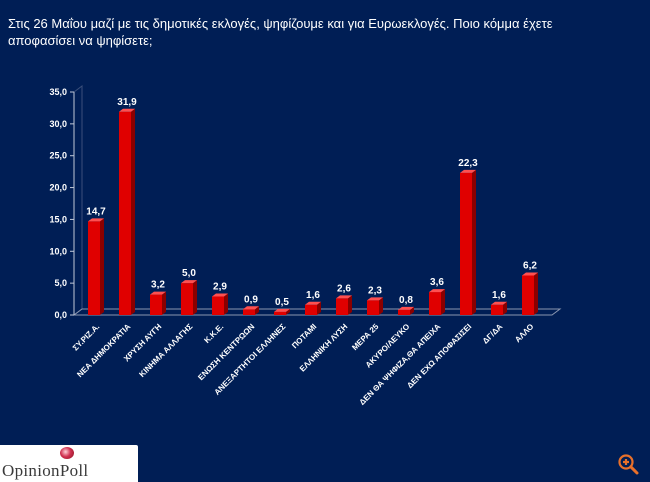 This screenshot has width=650, height=482. What do you see at coordinates (226, 352) in the screenshot?
I see `x-tick-label: ΕΝΩΣΗ ΚΕΝΤΡΩΩΝ` at bounding box center [226, 352].